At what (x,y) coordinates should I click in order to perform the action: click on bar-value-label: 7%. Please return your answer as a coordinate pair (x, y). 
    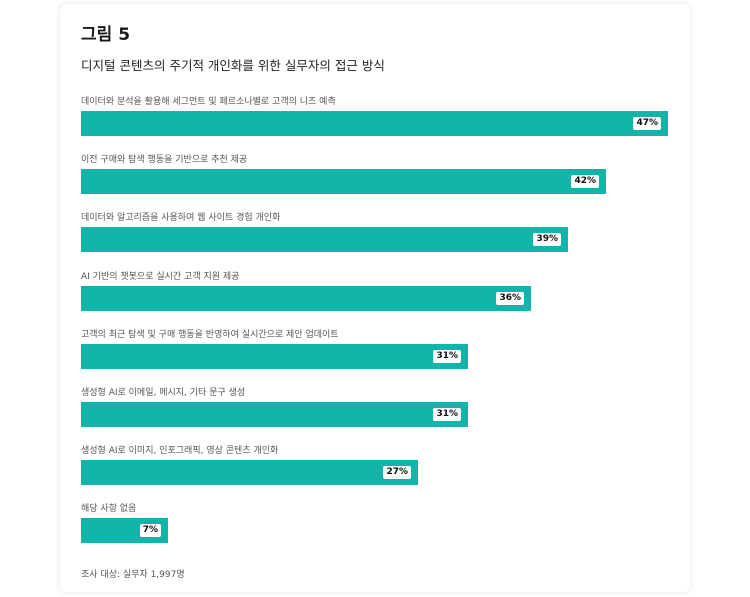
    Looking at the image, I should click on (150, 531).